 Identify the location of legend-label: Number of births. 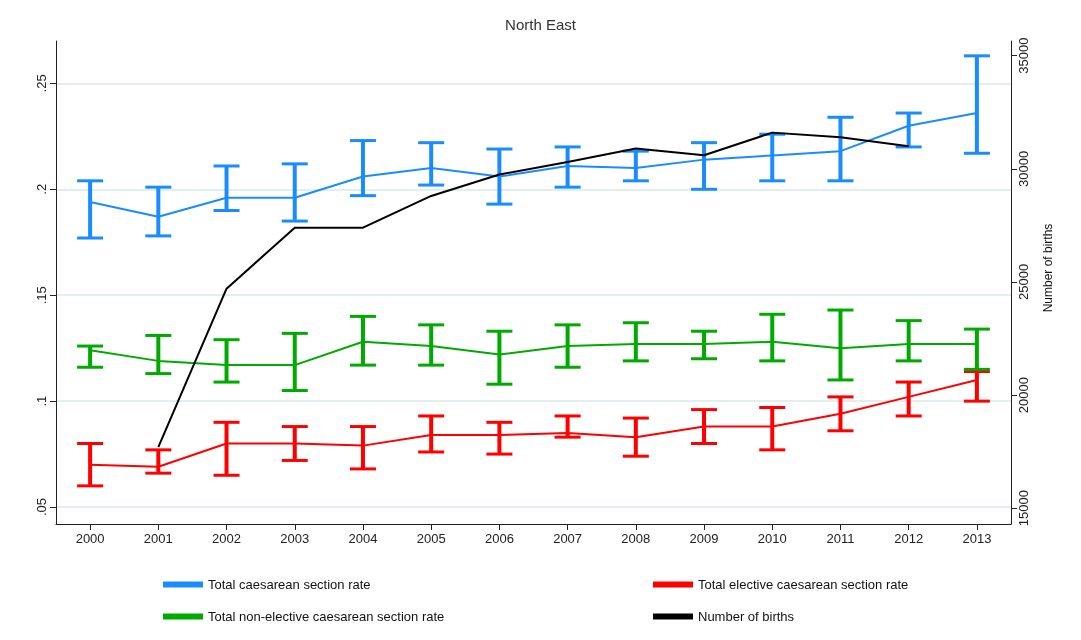
(746, 616).